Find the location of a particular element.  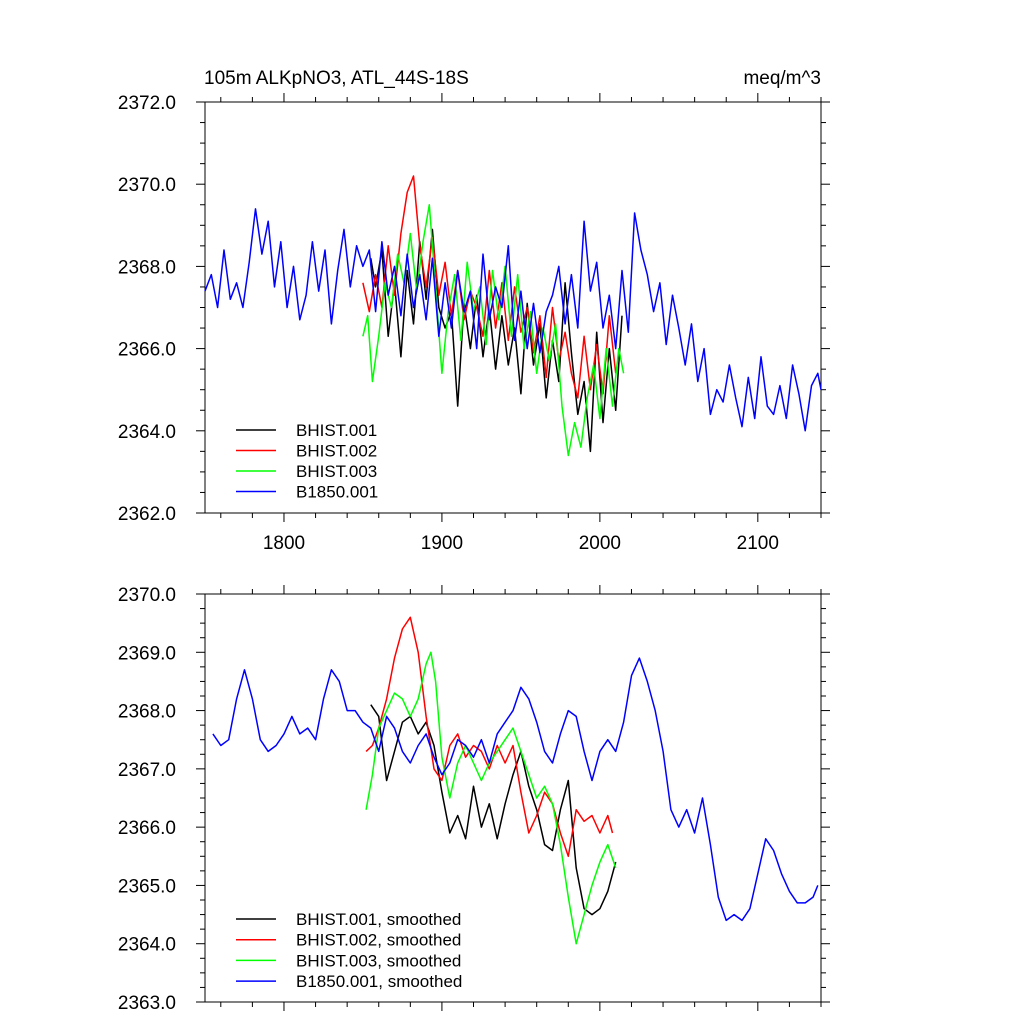

panel2-legend-label: B1850.001, smoothed is located at coordinates (379, 981).